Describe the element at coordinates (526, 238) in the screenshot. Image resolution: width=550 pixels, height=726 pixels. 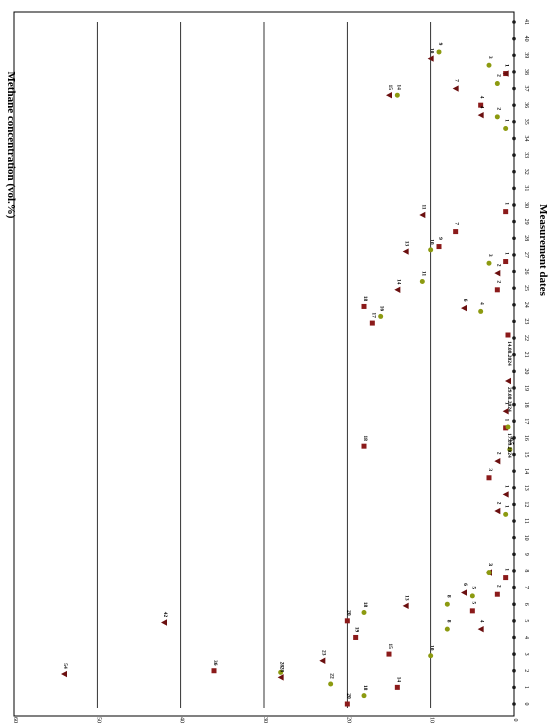
I see `category-tick-label-28: 28` at that location.